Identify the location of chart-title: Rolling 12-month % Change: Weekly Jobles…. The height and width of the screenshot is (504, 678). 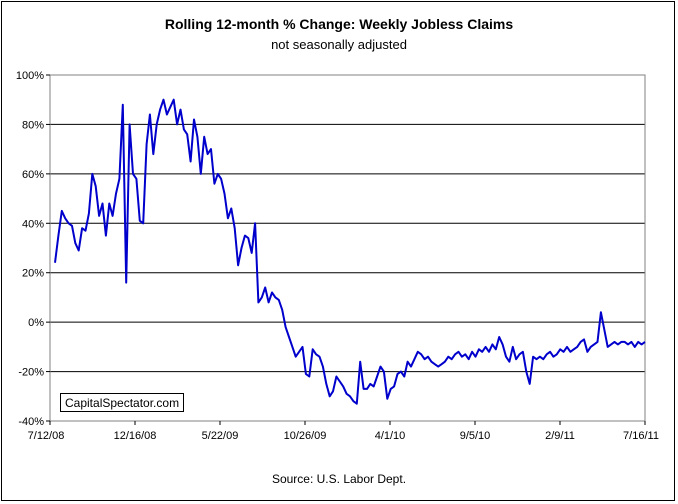
(339, 24).